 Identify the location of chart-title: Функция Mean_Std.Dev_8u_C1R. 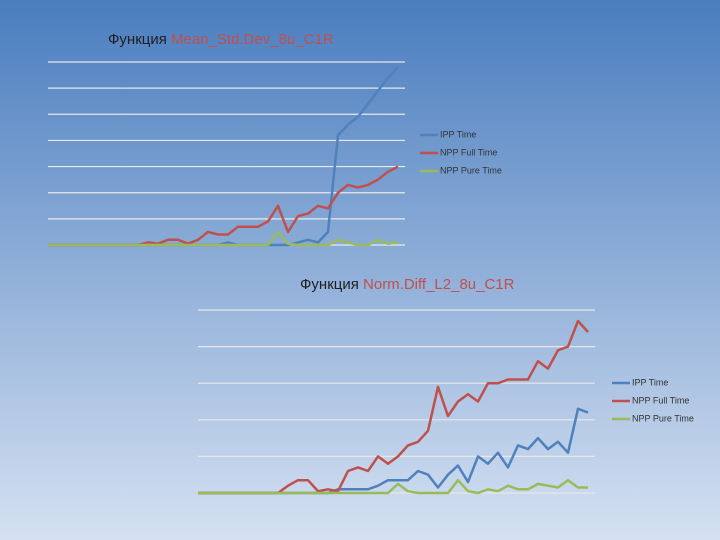
(221, 39).